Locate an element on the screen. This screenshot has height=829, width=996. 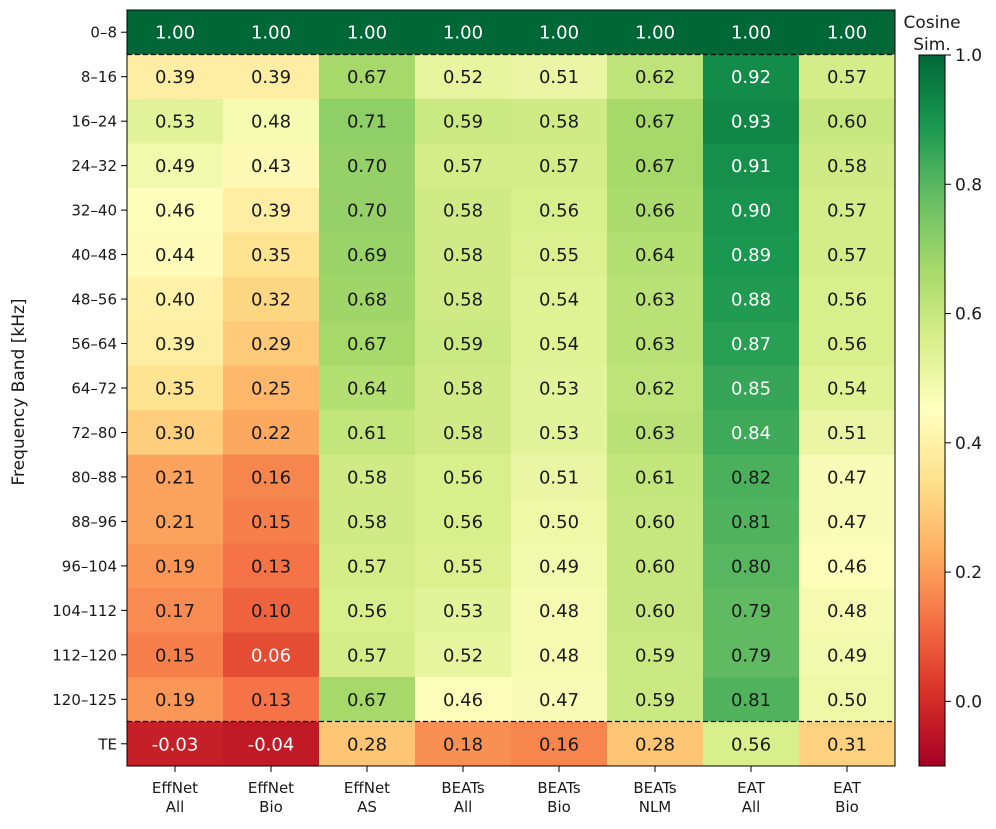
y-axis-label: Frequency Band [kHz] is located at coordinates (19, 391).